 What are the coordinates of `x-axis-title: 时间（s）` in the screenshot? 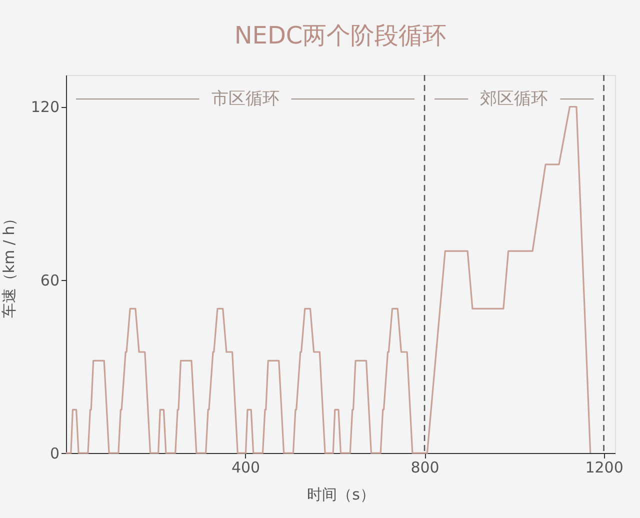 It's located at (341, 495).